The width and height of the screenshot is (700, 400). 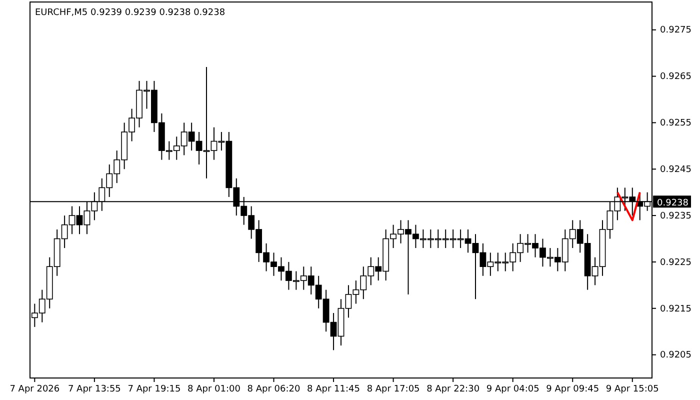 I want to click on y-tick-label: 0.9245, so click(x=676, y=169).